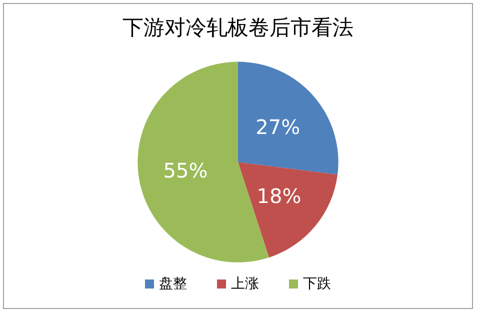 The image size is (478, 314). I want to click on legend-label: 上涨, so click(245, 284).